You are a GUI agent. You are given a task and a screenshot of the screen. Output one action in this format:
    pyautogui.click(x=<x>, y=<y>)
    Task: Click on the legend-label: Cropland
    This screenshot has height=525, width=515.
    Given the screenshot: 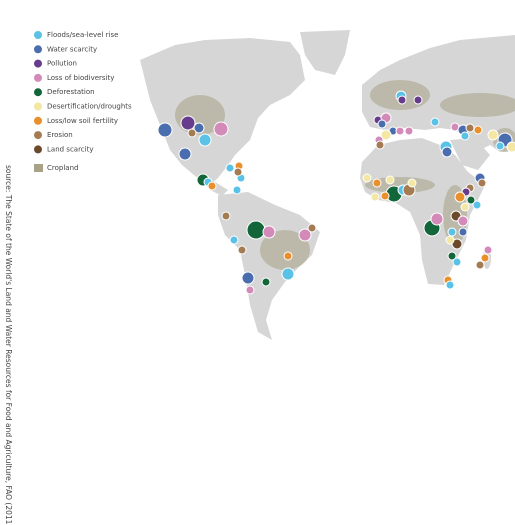 What is the action you would take?
    pyautogui.click(x=62, y=168)
    